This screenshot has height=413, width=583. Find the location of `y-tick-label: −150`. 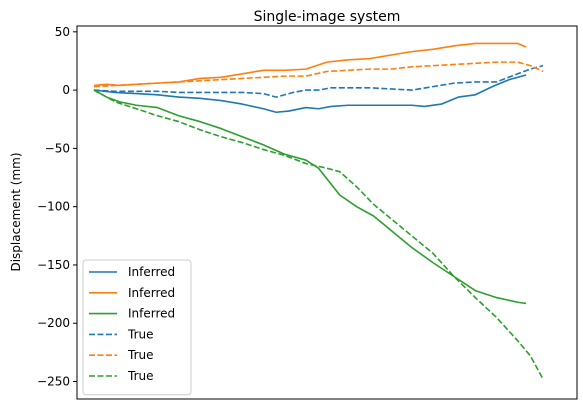

y-tick-label: −150 is located at coordinates (53, 265).